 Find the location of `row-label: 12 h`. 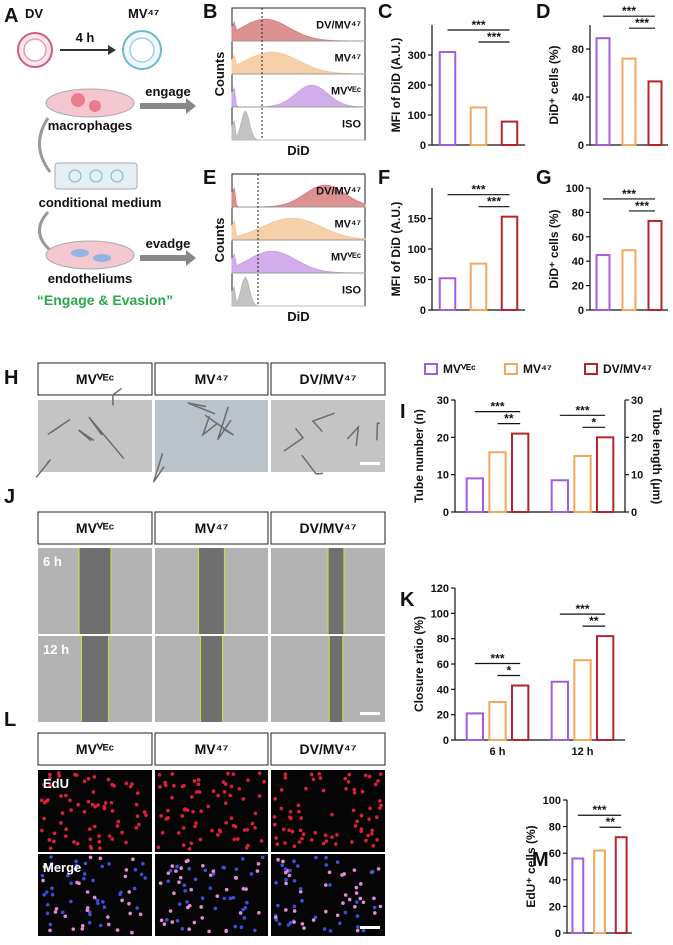

row-label: 12 h is located at coordinates (56, 649).